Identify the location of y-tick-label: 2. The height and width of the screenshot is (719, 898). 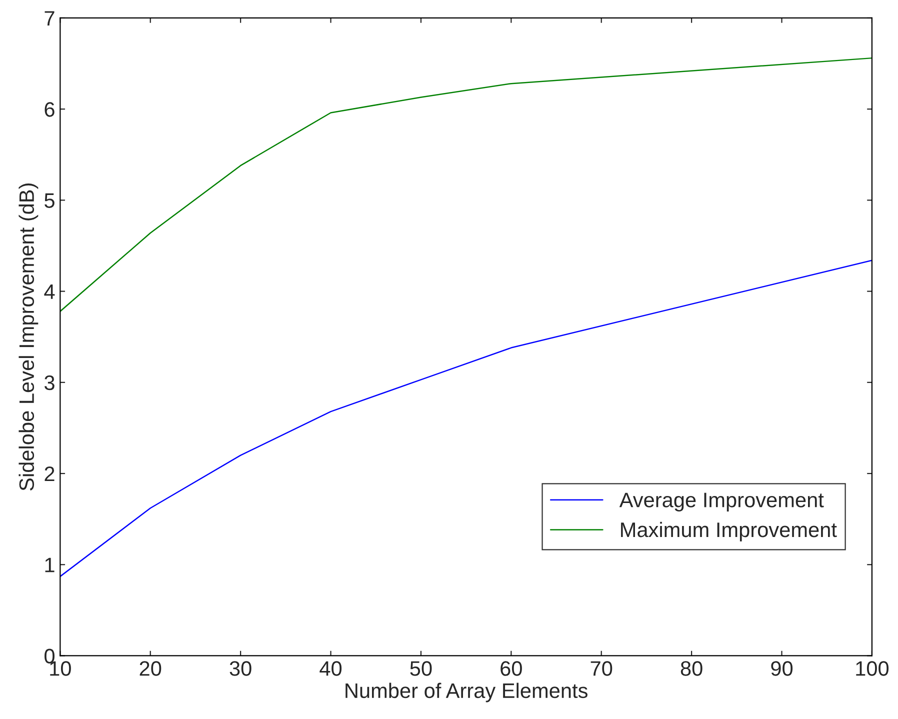
(49, 474).